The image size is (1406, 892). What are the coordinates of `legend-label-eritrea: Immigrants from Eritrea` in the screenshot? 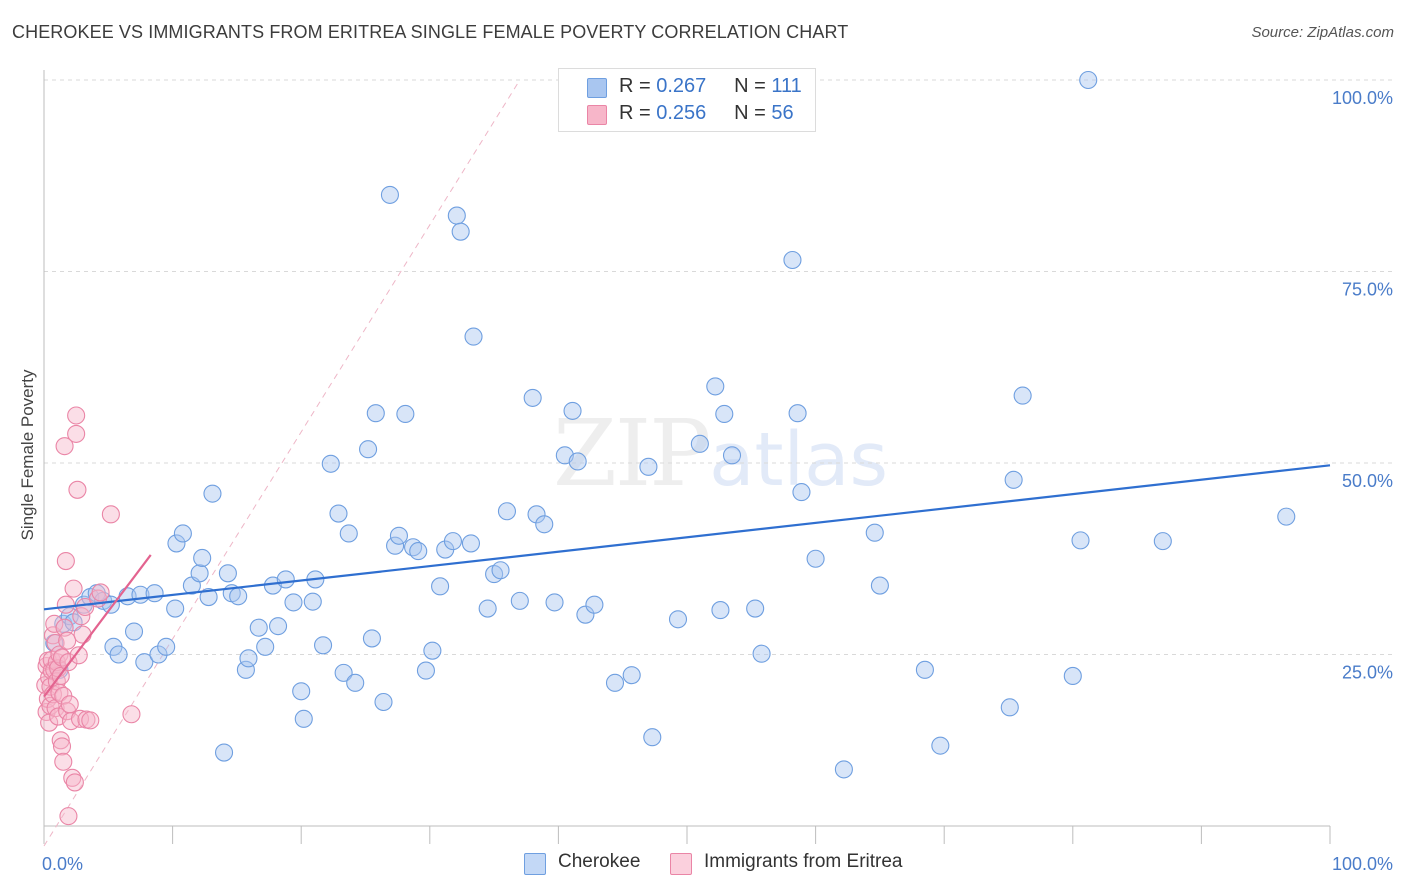 It's located at (803, 861).